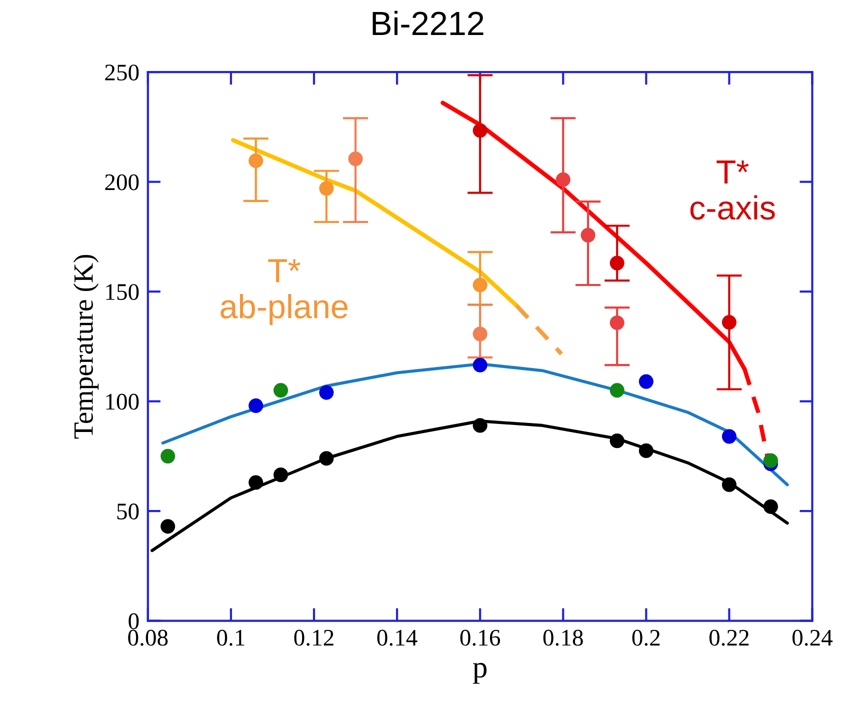 The width and height of the screenshot is (855, 721). Describe the element at coordinates (732, 190) in the screenshot. I see `annotation: T* c-axis` at that location.